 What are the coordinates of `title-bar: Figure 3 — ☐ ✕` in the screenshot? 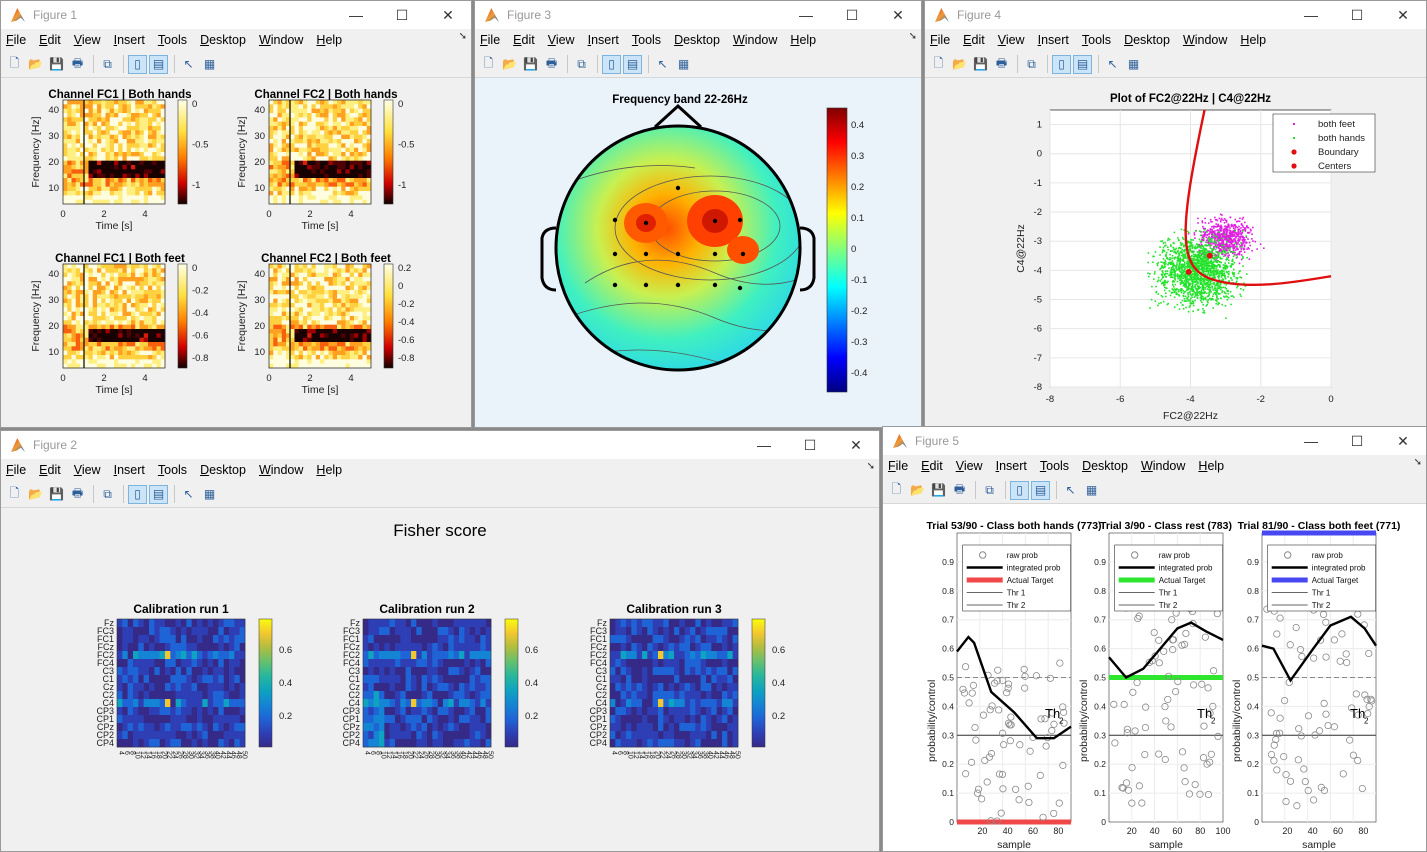 It's located at (698, 15).